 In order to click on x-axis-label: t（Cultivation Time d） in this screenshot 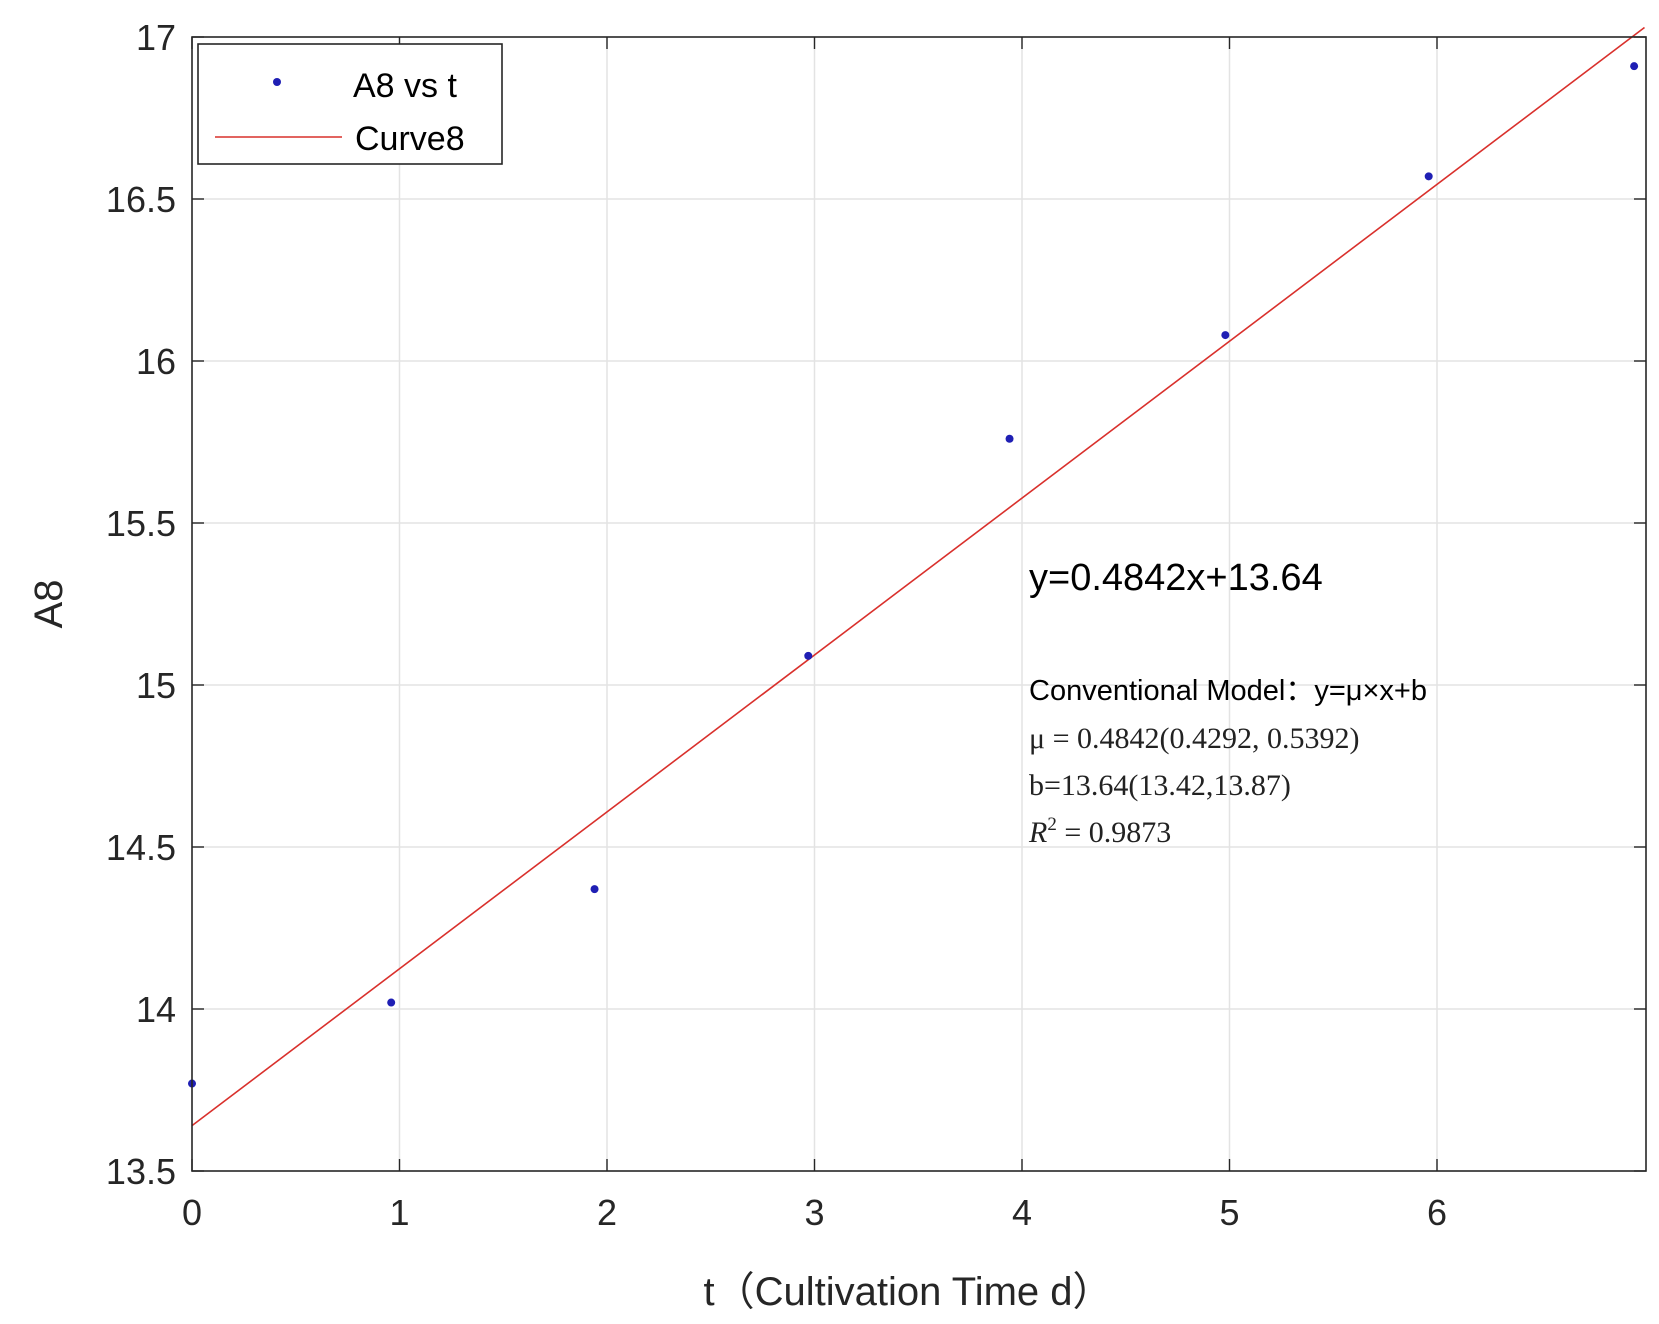, I will do `click(907, 1292)`.